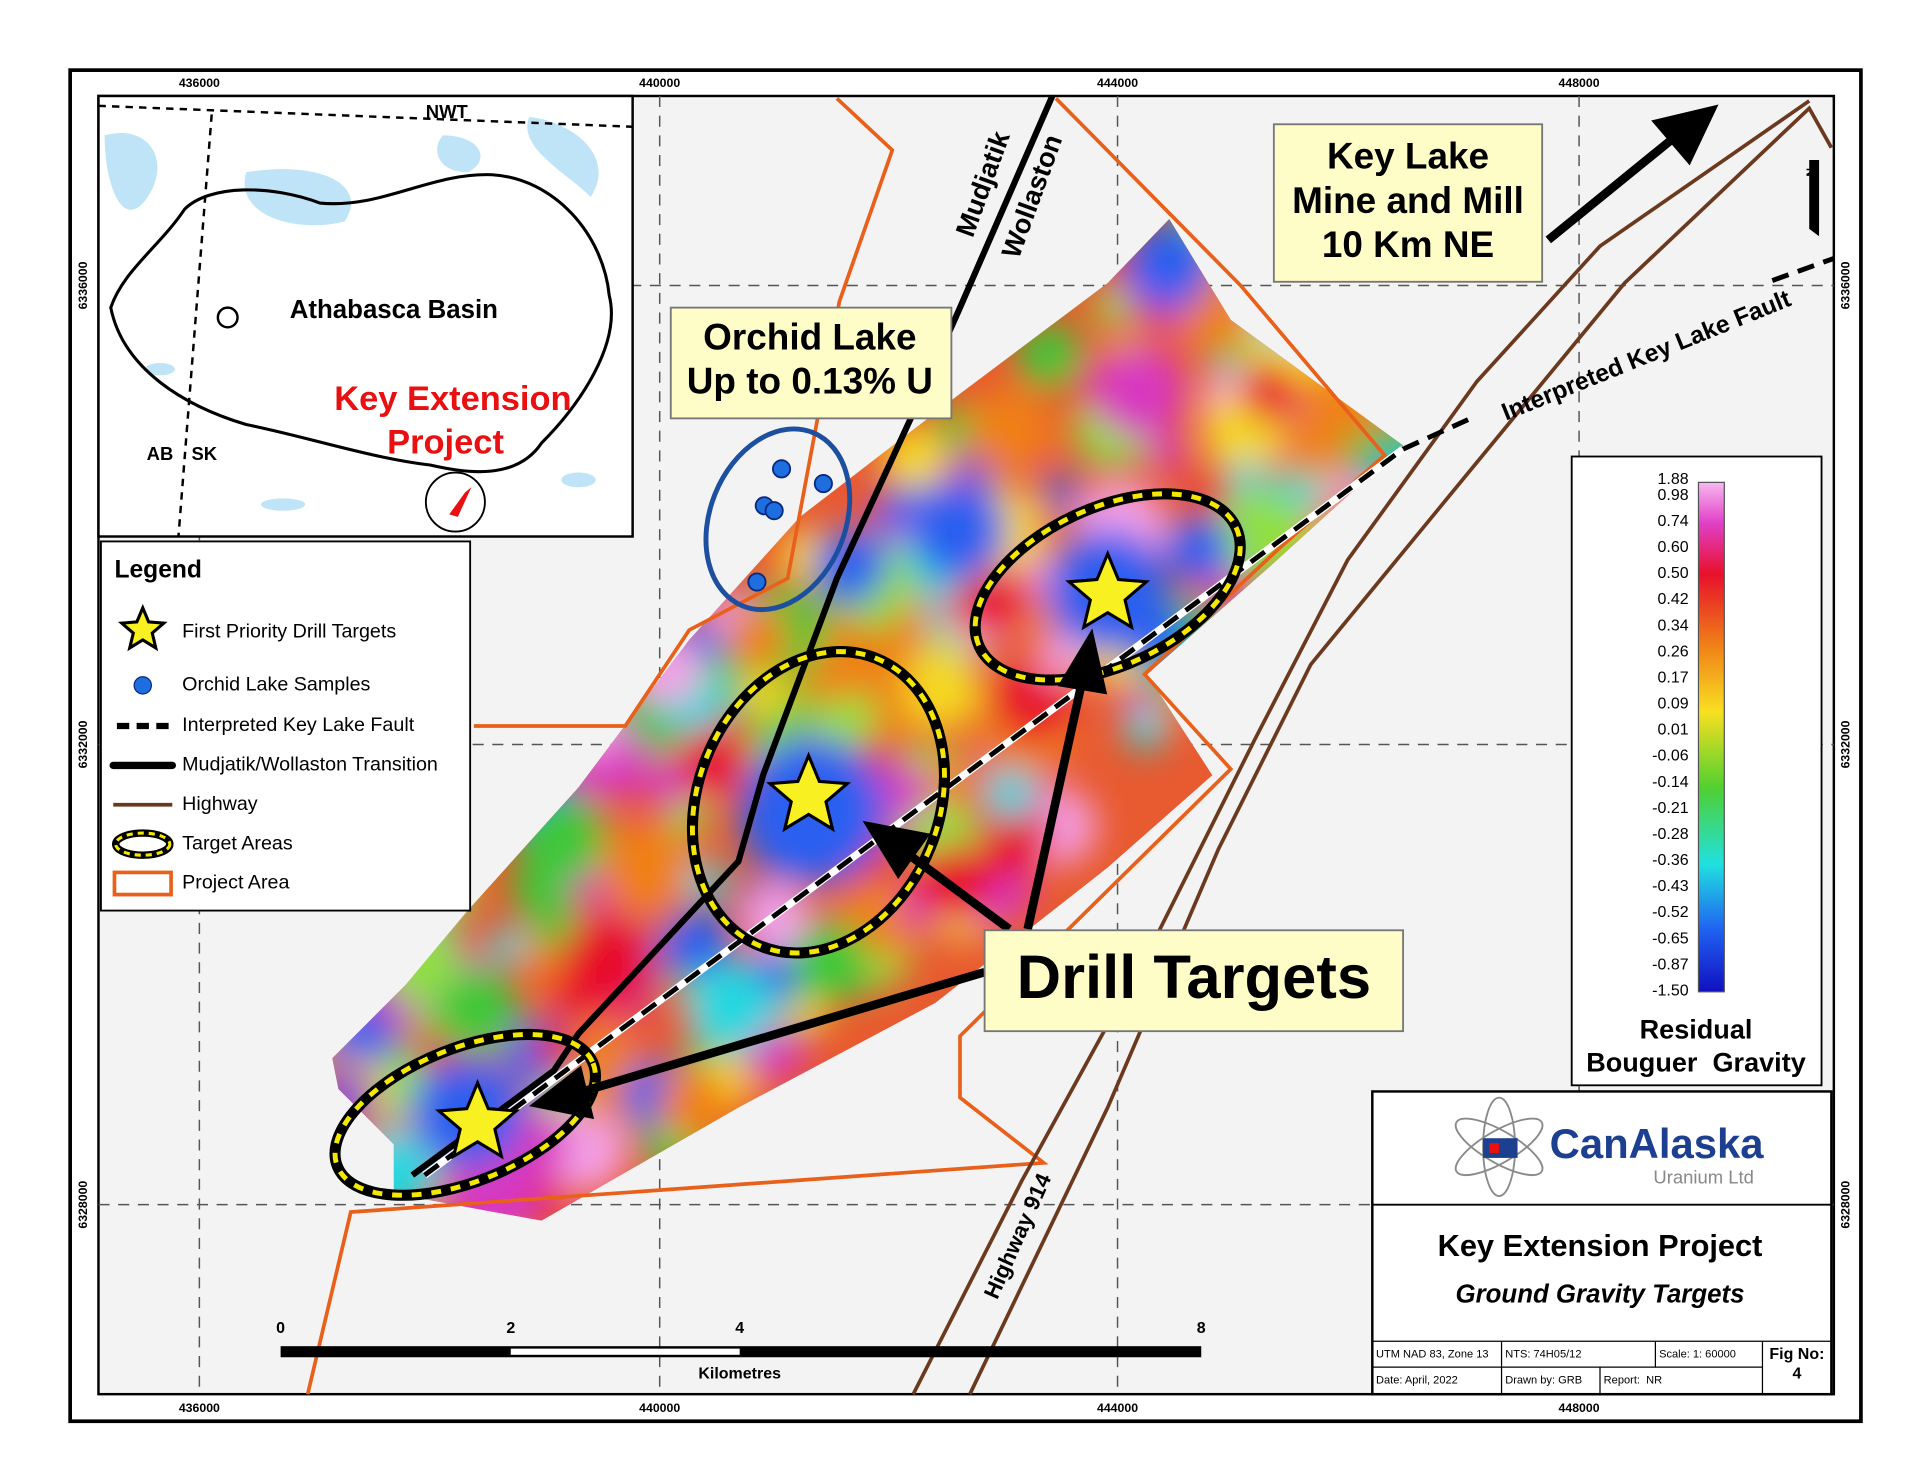  I want to click on info-cell: NTS: 74H05/12, so click(1543, 1355).